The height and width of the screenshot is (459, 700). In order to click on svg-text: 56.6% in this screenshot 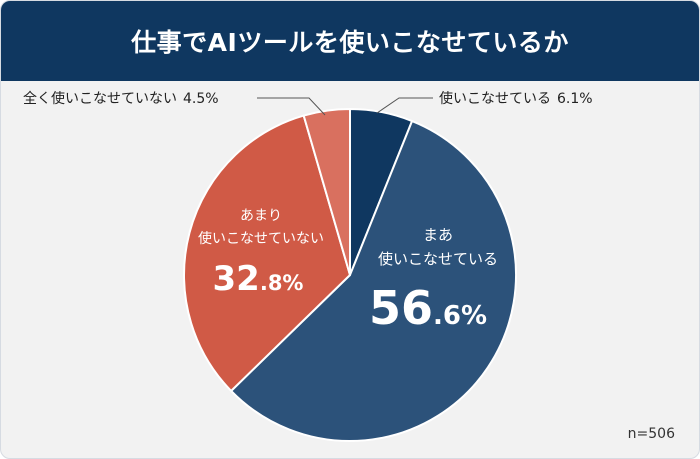, I will do `click(428, 308)`.